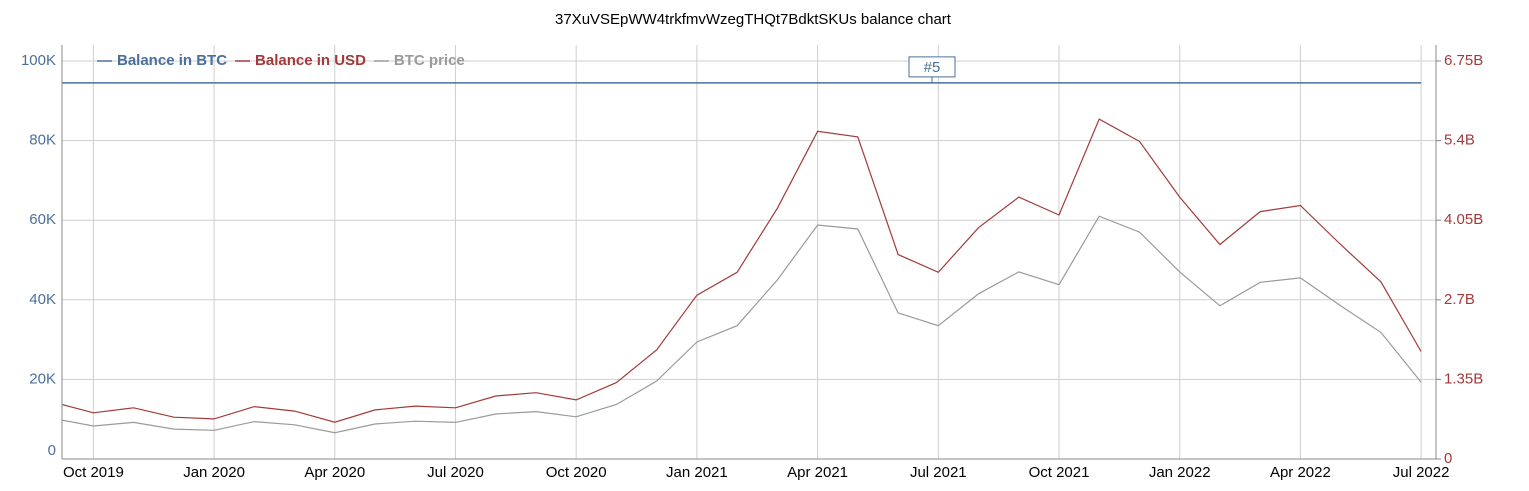 This screenshot has height=491, width=1529. I want to click on legend-label: Balance in BTC, so click(172, 60).